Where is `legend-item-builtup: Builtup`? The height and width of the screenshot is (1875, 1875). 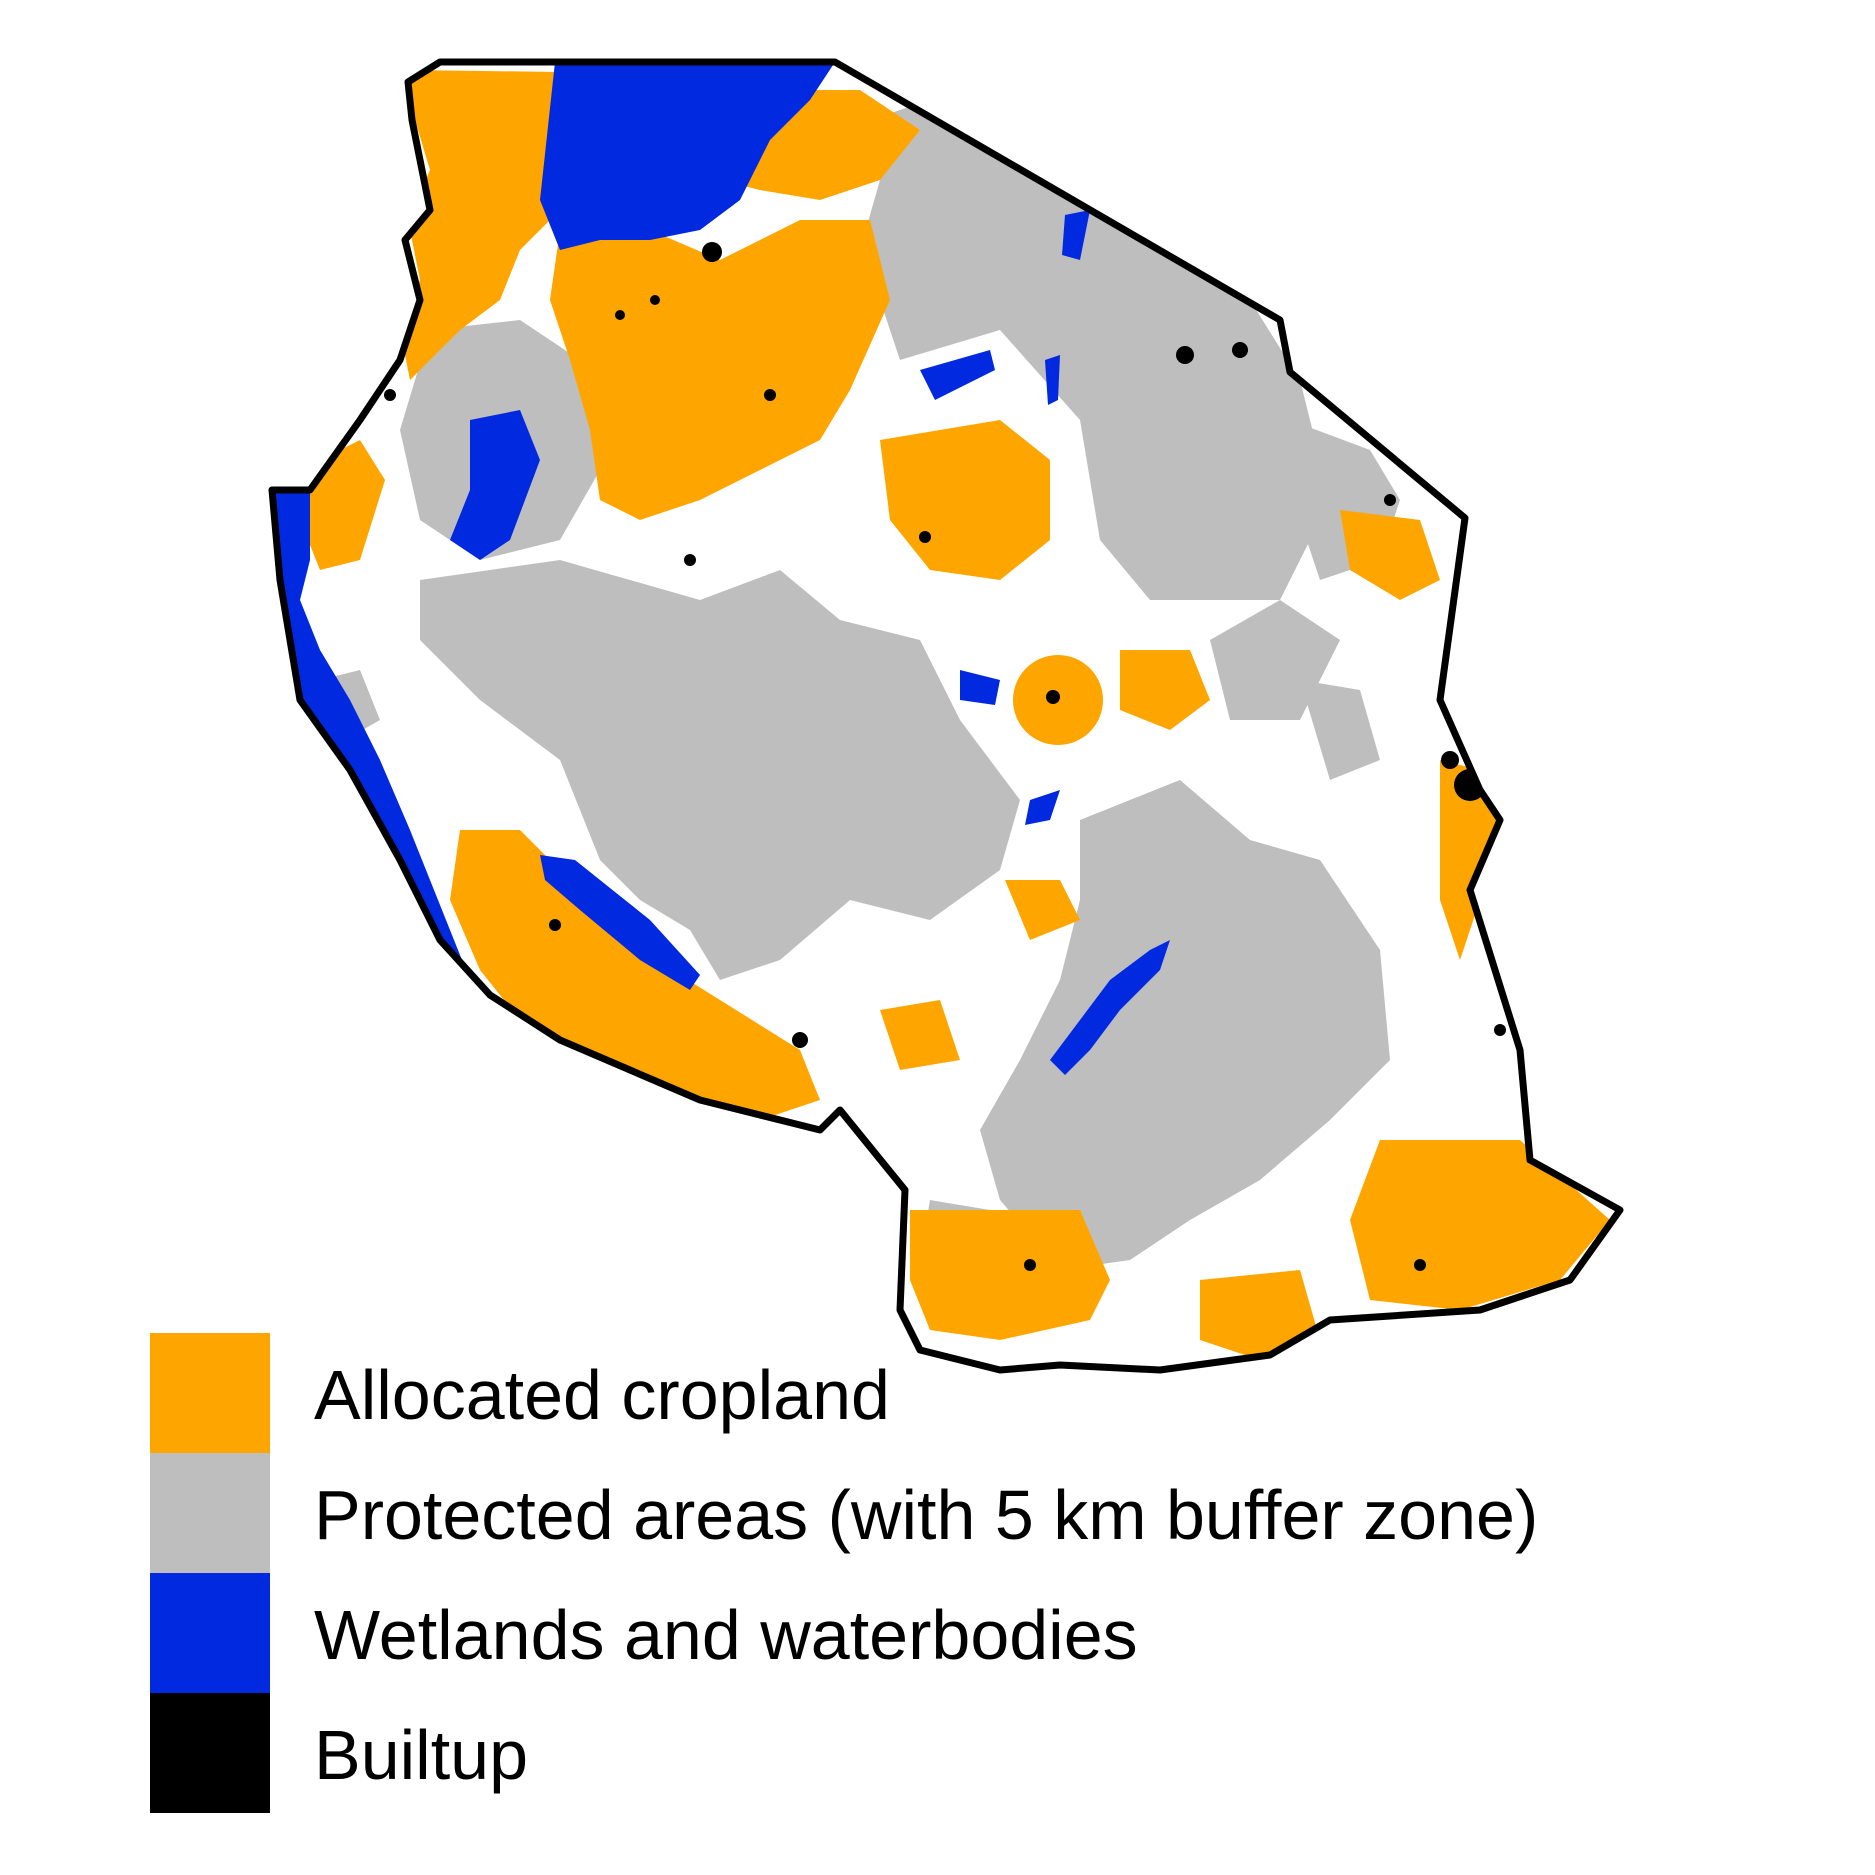 legend-item-builtup: Builtup is located at coordinates (1000, 1753).